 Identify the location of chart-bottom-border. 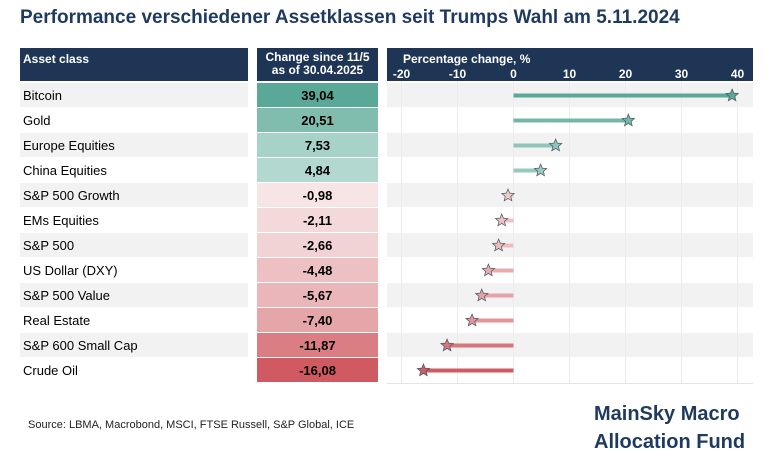
(570, 383).